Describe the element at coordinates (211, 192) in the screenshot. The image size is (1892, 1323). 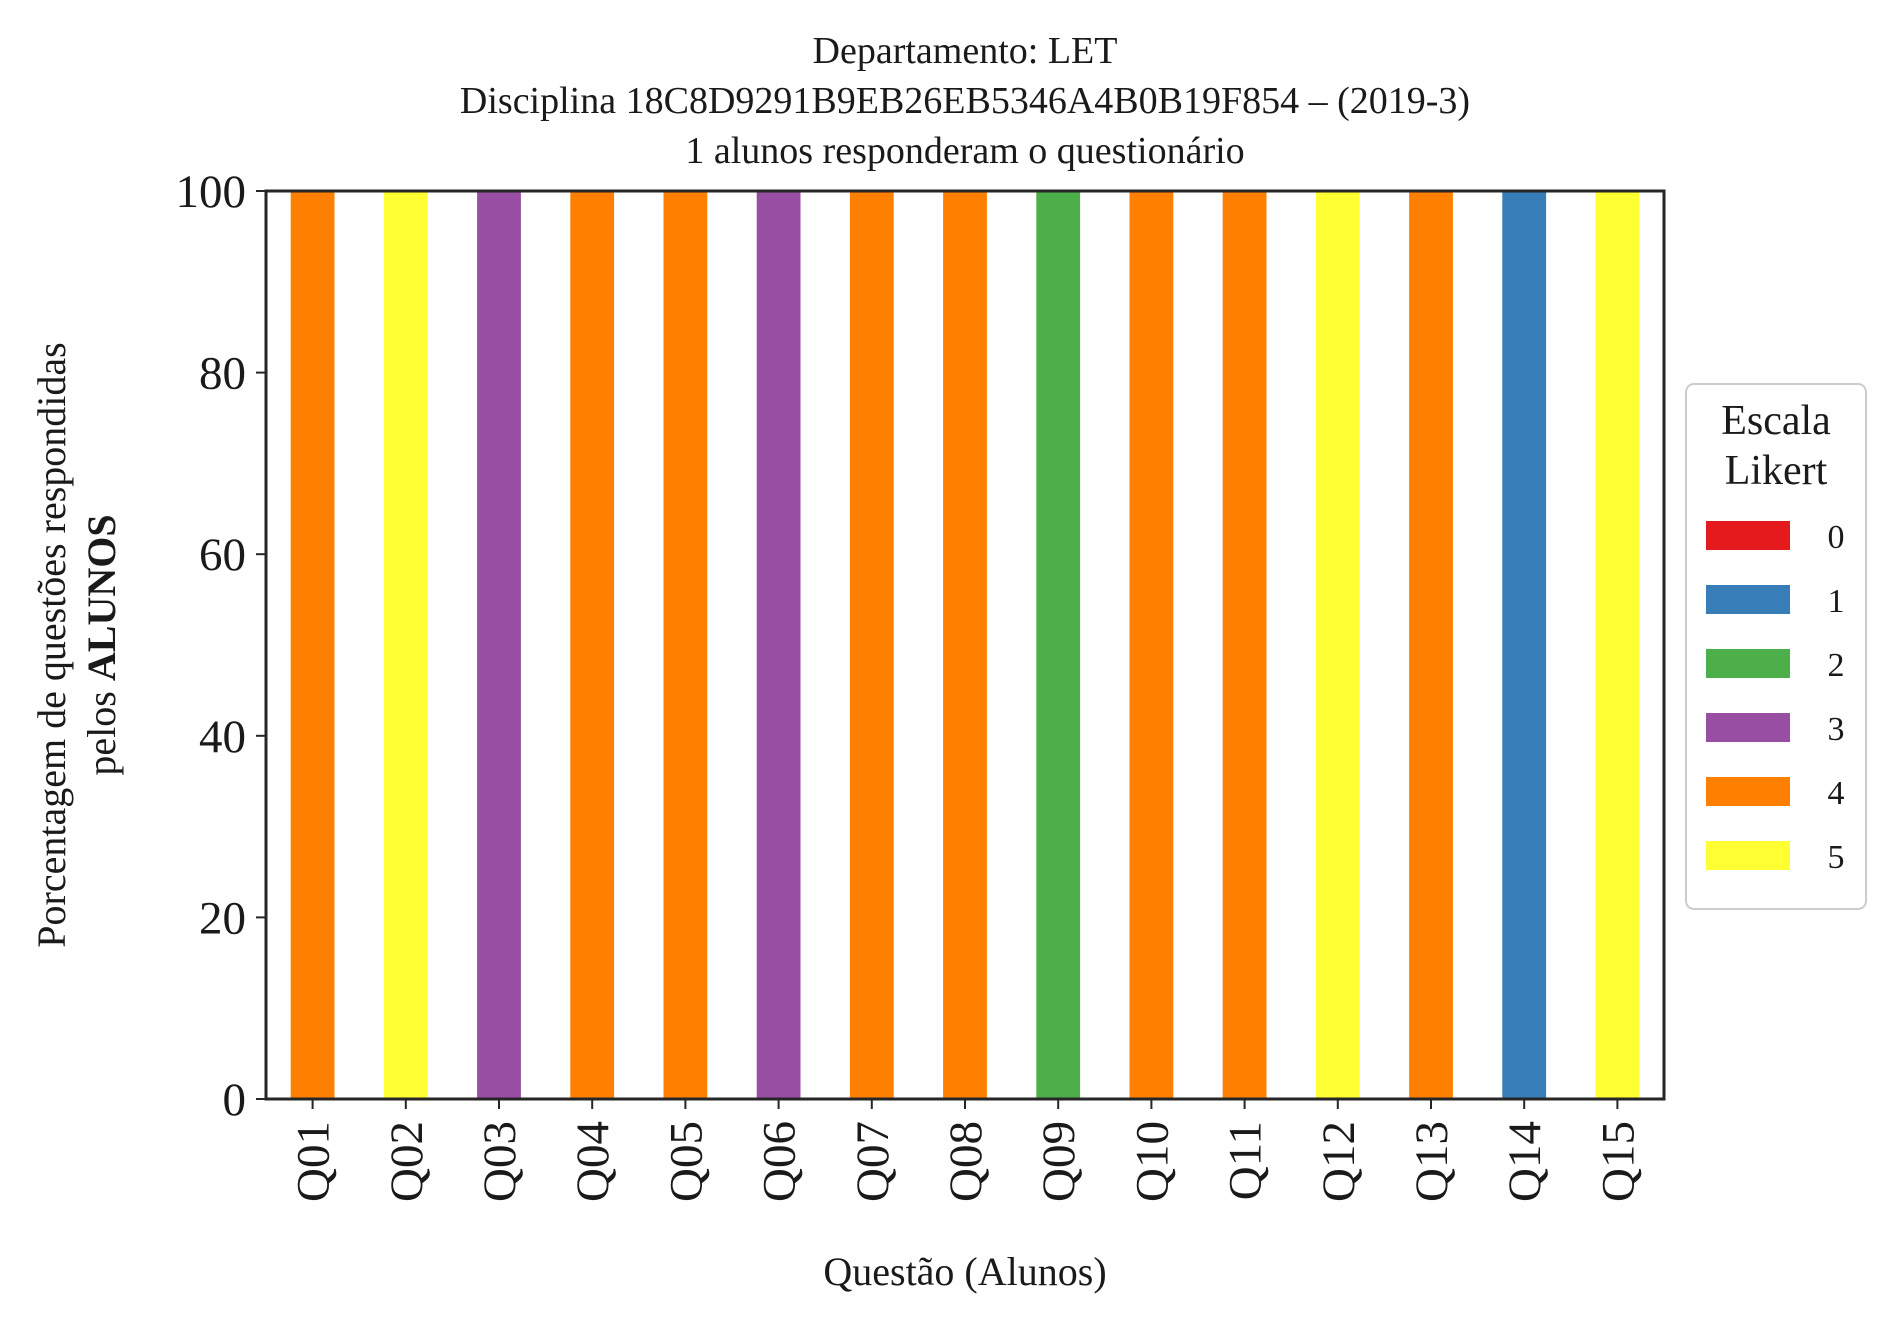
I see `y-tick-label-100: 100` at that location.